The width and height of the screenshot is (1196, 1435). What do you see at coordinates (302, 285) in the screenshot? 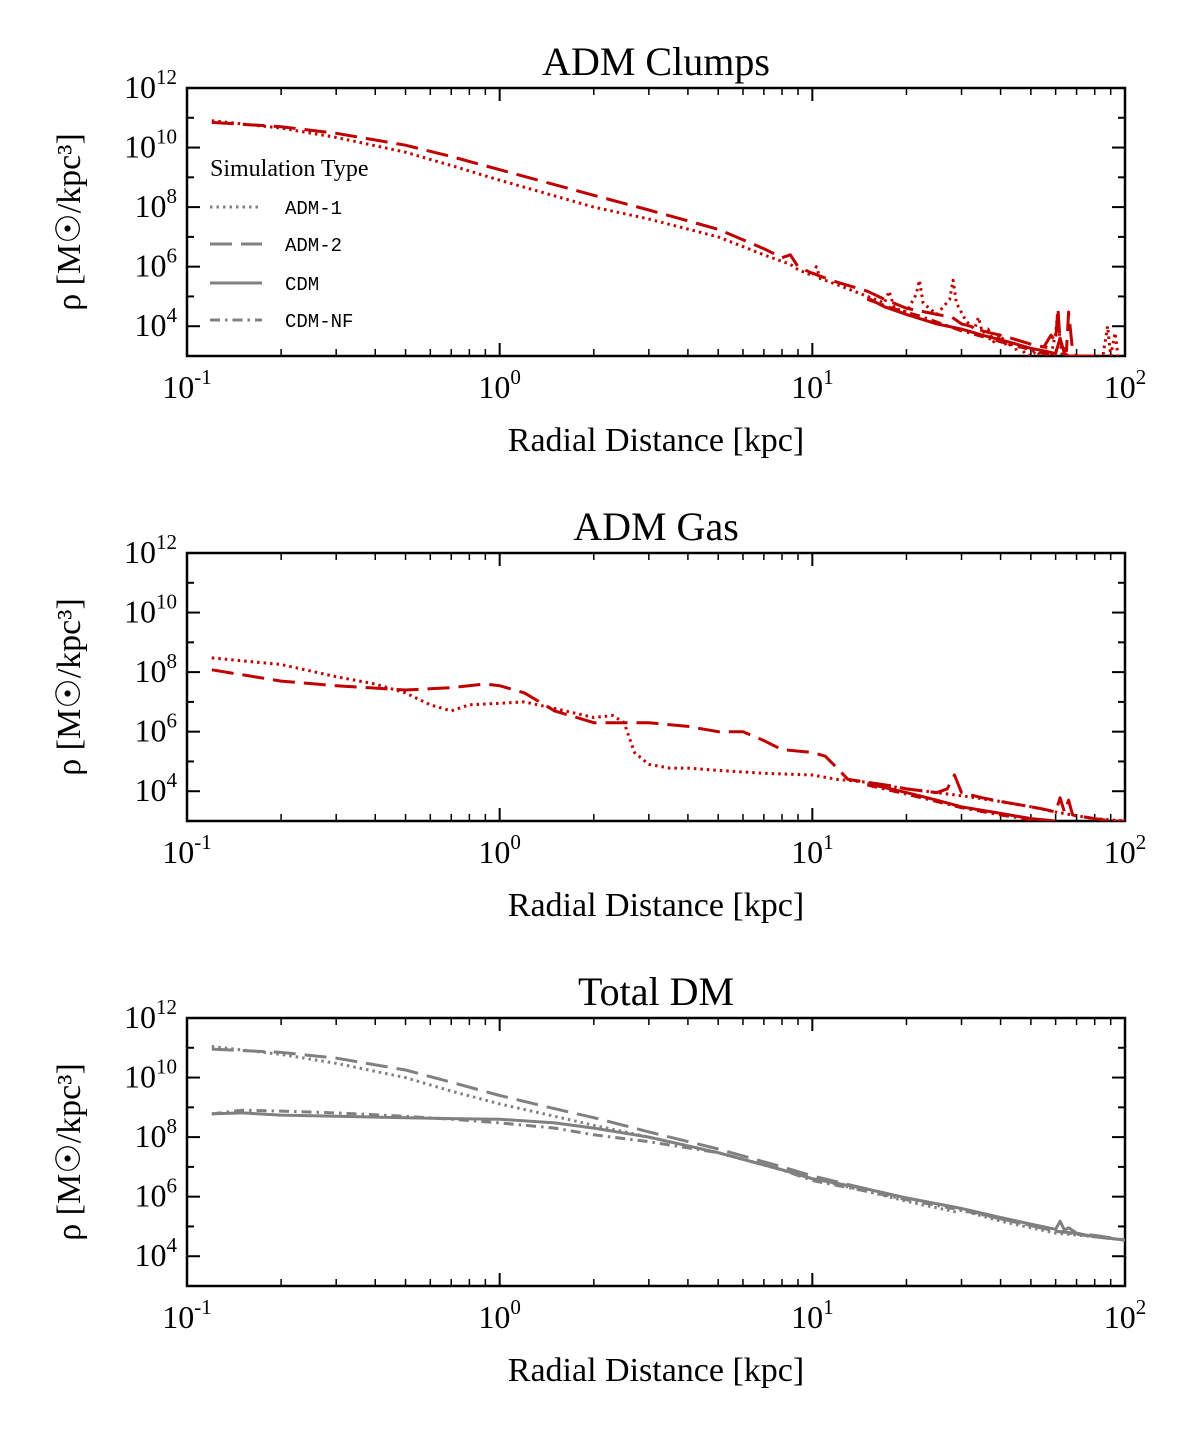
I see `legend-label-cdm: CDM` at bounding box center [302, 285].